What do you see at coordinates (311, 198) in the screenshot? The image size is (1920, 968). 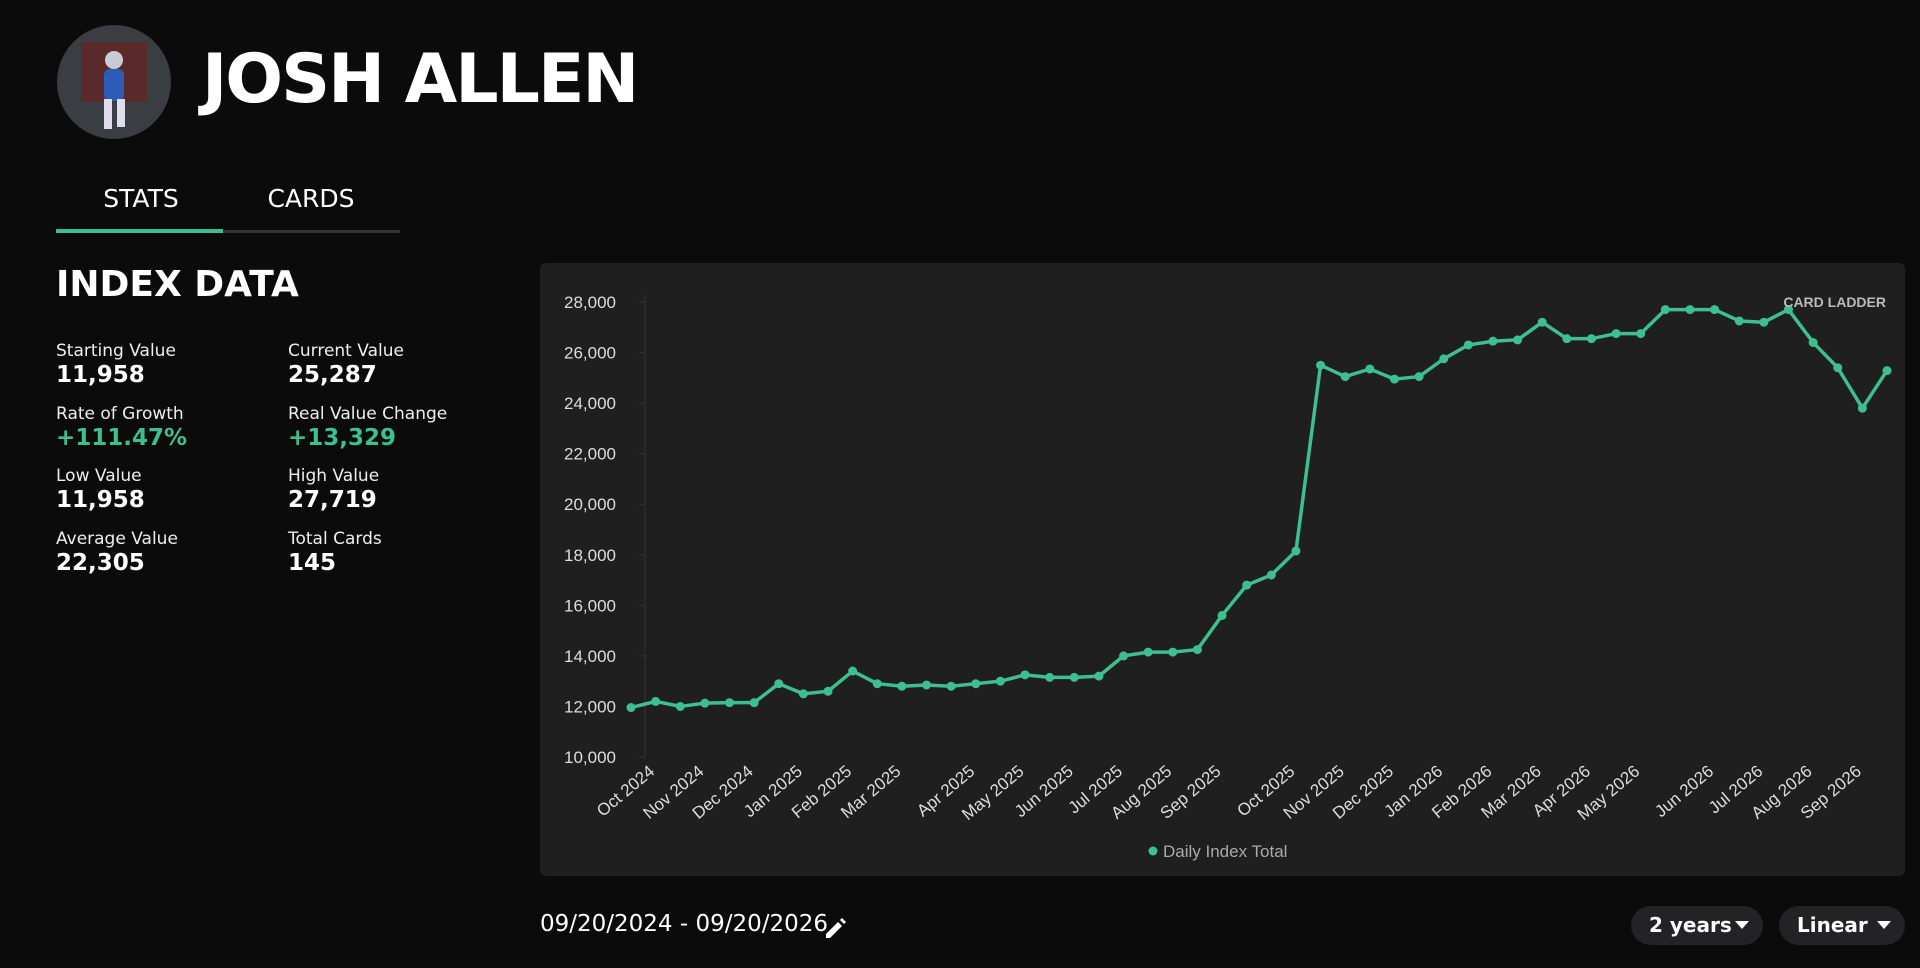 I see `tab: CARDS` at bounding box center [311, 198].